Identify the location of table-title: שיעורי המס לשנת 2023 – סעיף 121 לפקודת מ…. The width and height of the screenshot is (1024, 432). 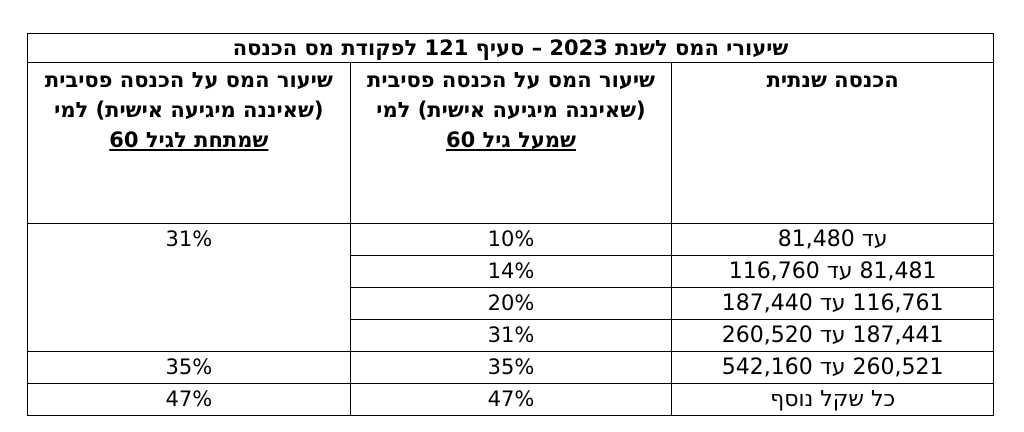
(510, 48).